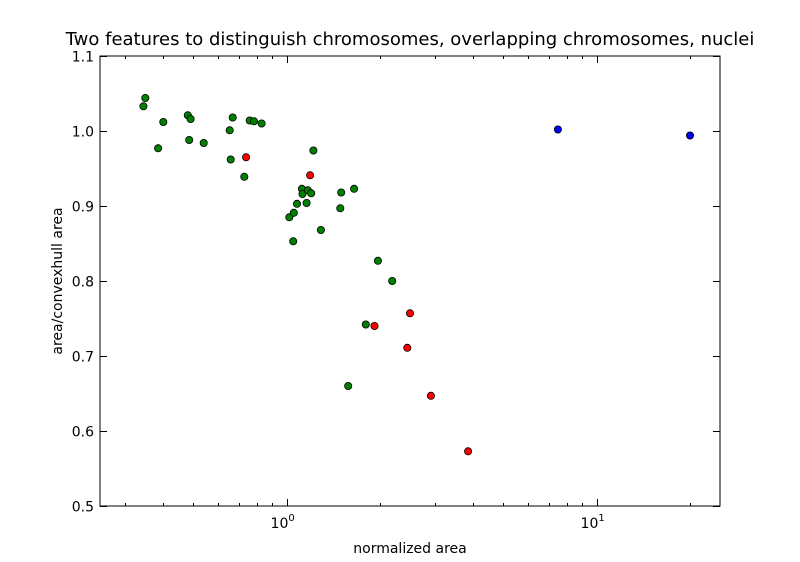 The width and height of the screenshot is (800, 562). What do you see at coordinates (291, 518) in the screenshot?
I see `x-tick-exponent: 0` at bounding box center [291, 518].